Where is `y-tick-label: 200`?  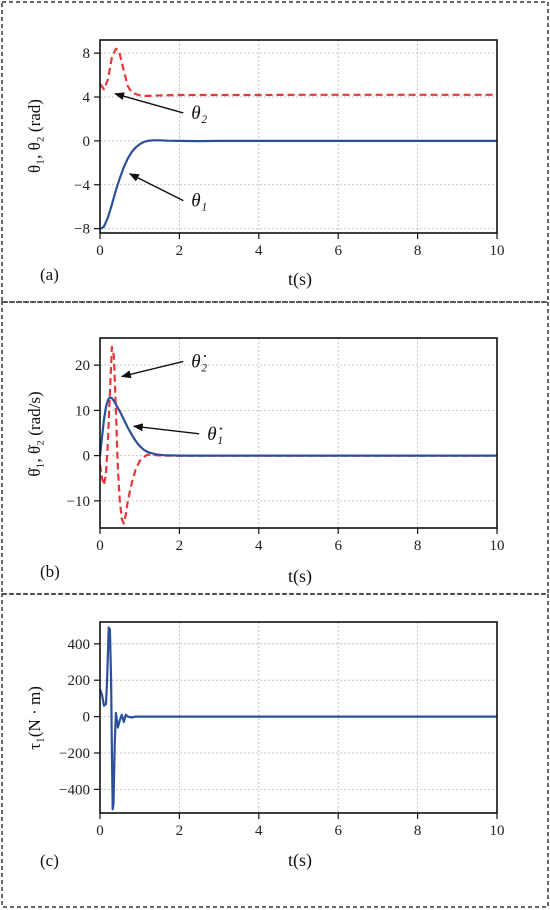 y-tick-label: 200 is located at coordinates (79, 681).